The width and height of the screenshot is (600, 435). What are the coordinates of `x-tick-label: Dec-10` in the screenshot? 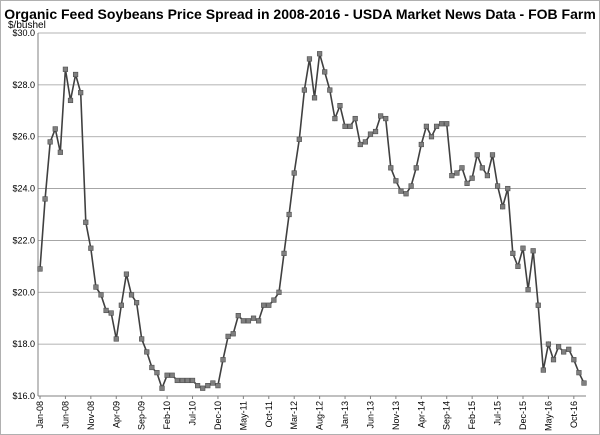 It's located at (218, 415).